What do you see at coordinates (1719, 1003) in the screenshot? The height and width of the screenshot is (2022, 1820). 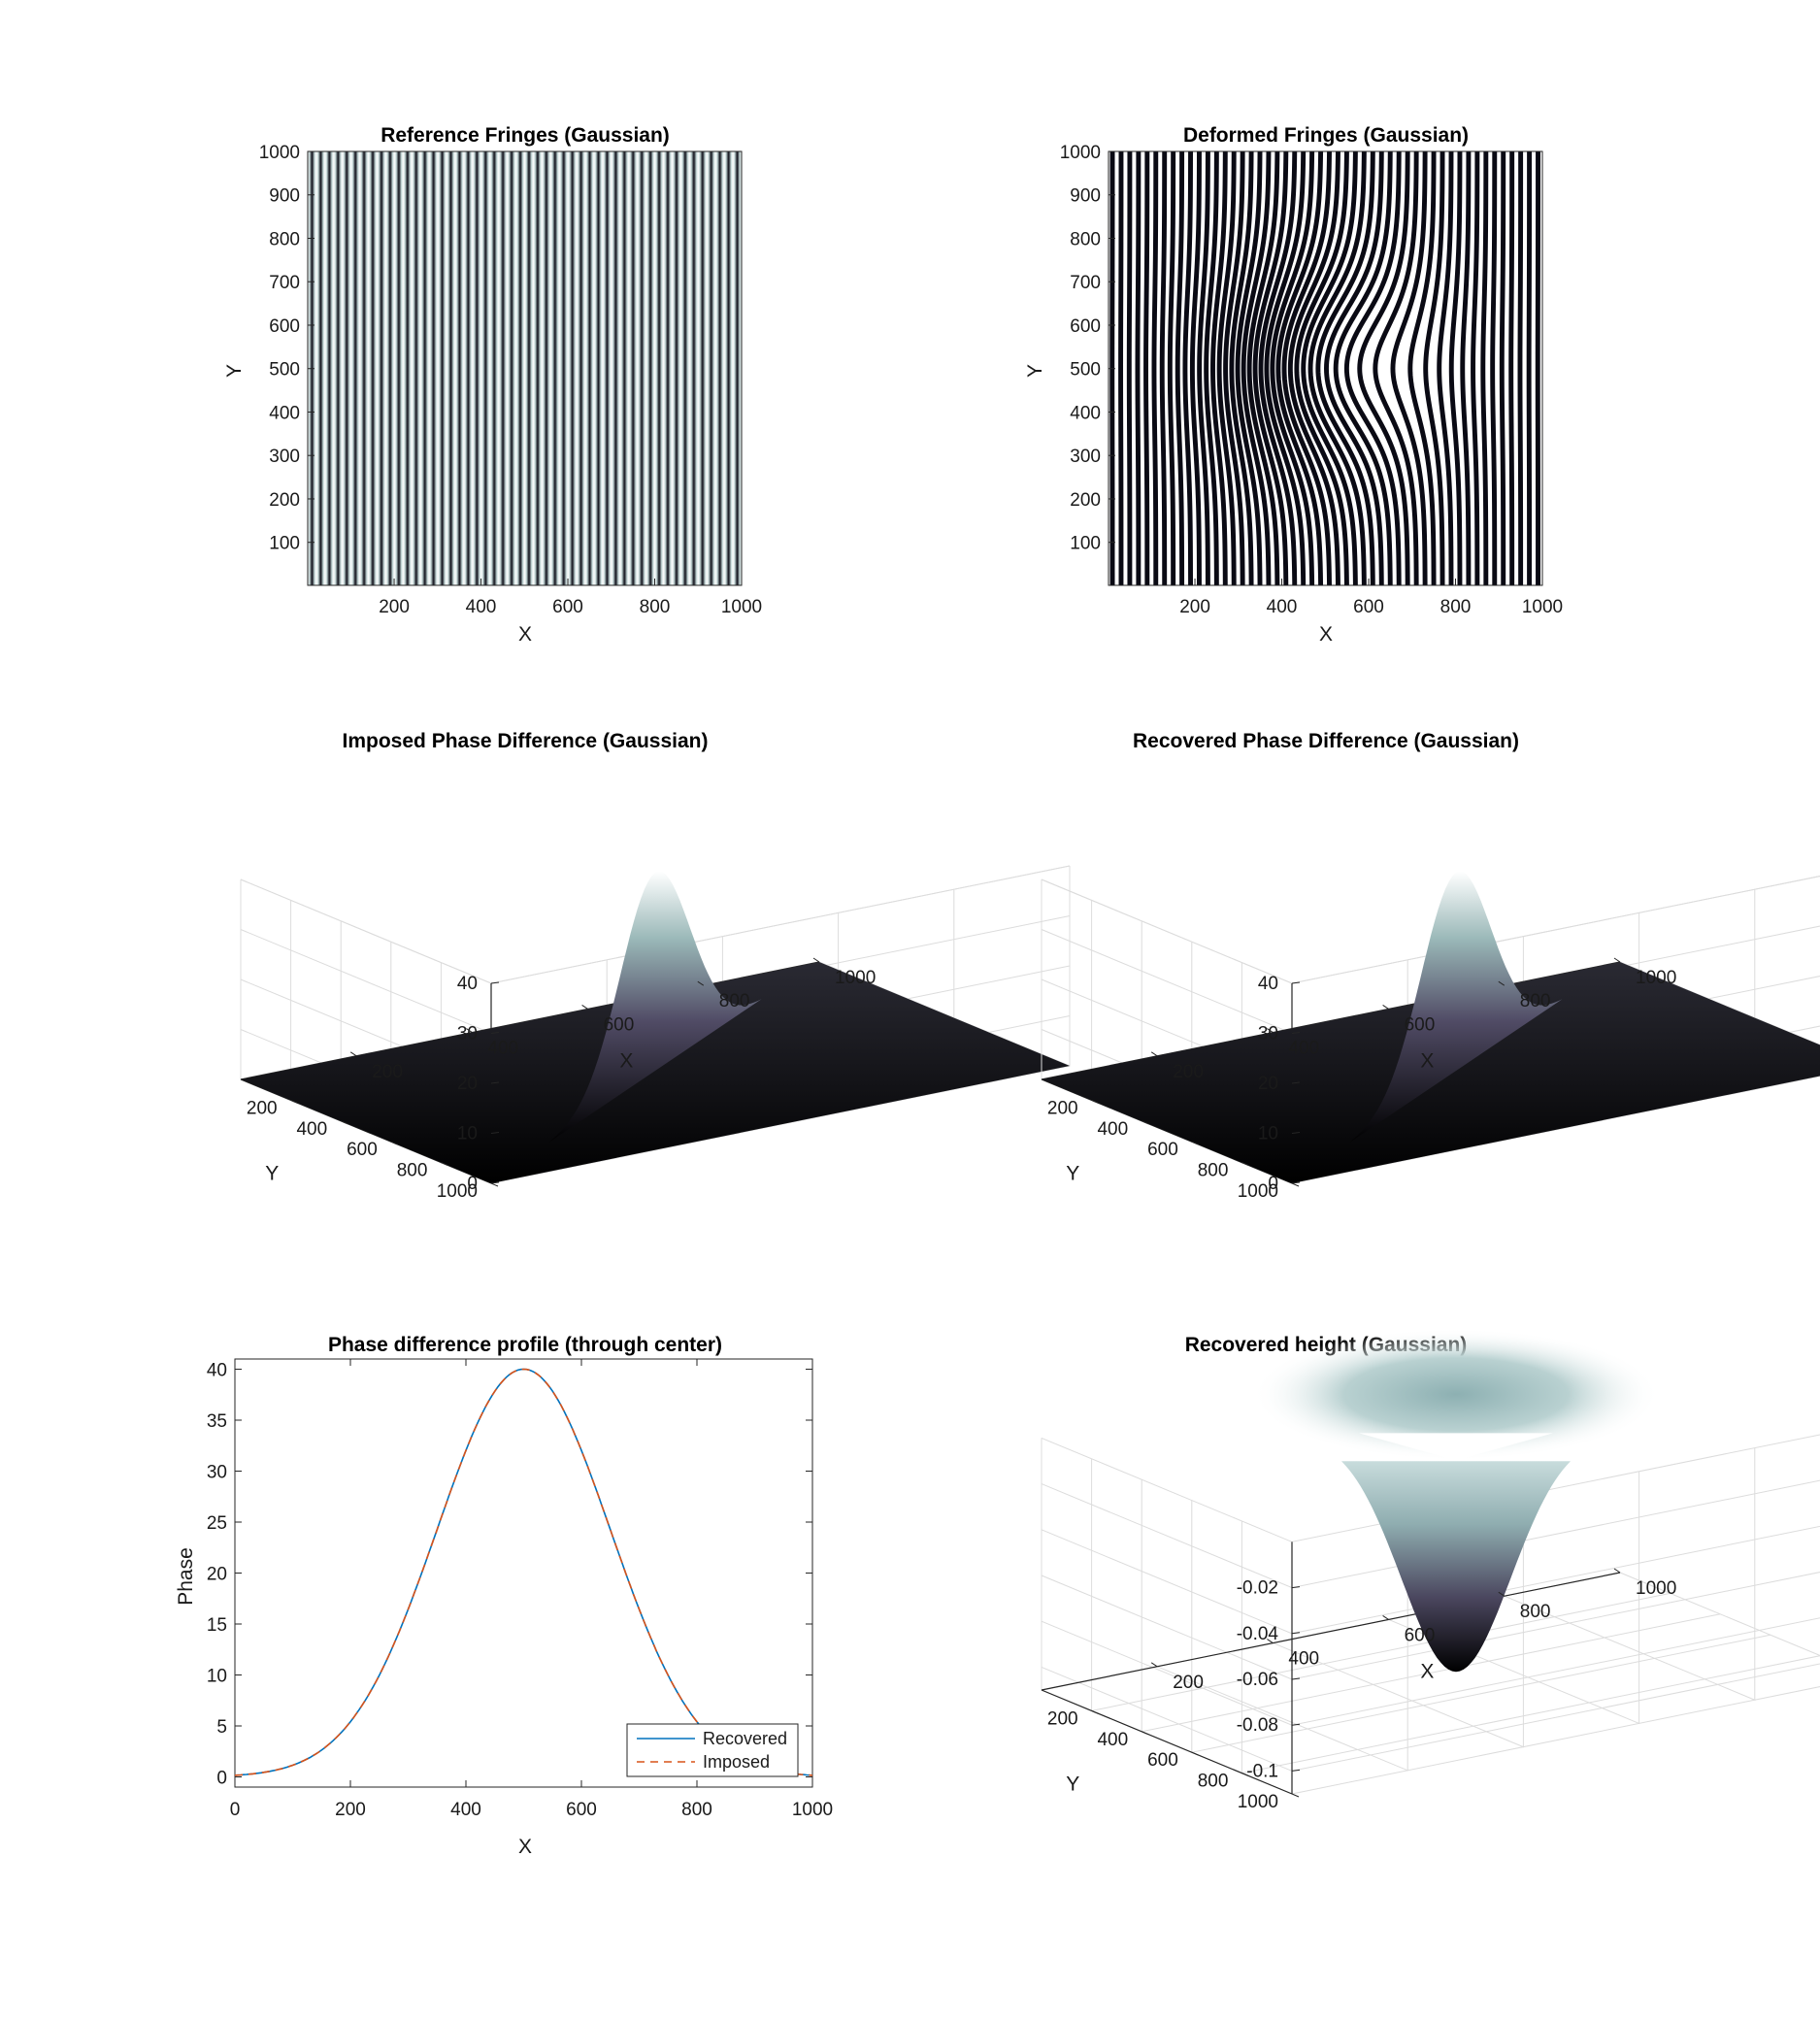 I see `x-gridline` at bounding box center [1719, 1003].